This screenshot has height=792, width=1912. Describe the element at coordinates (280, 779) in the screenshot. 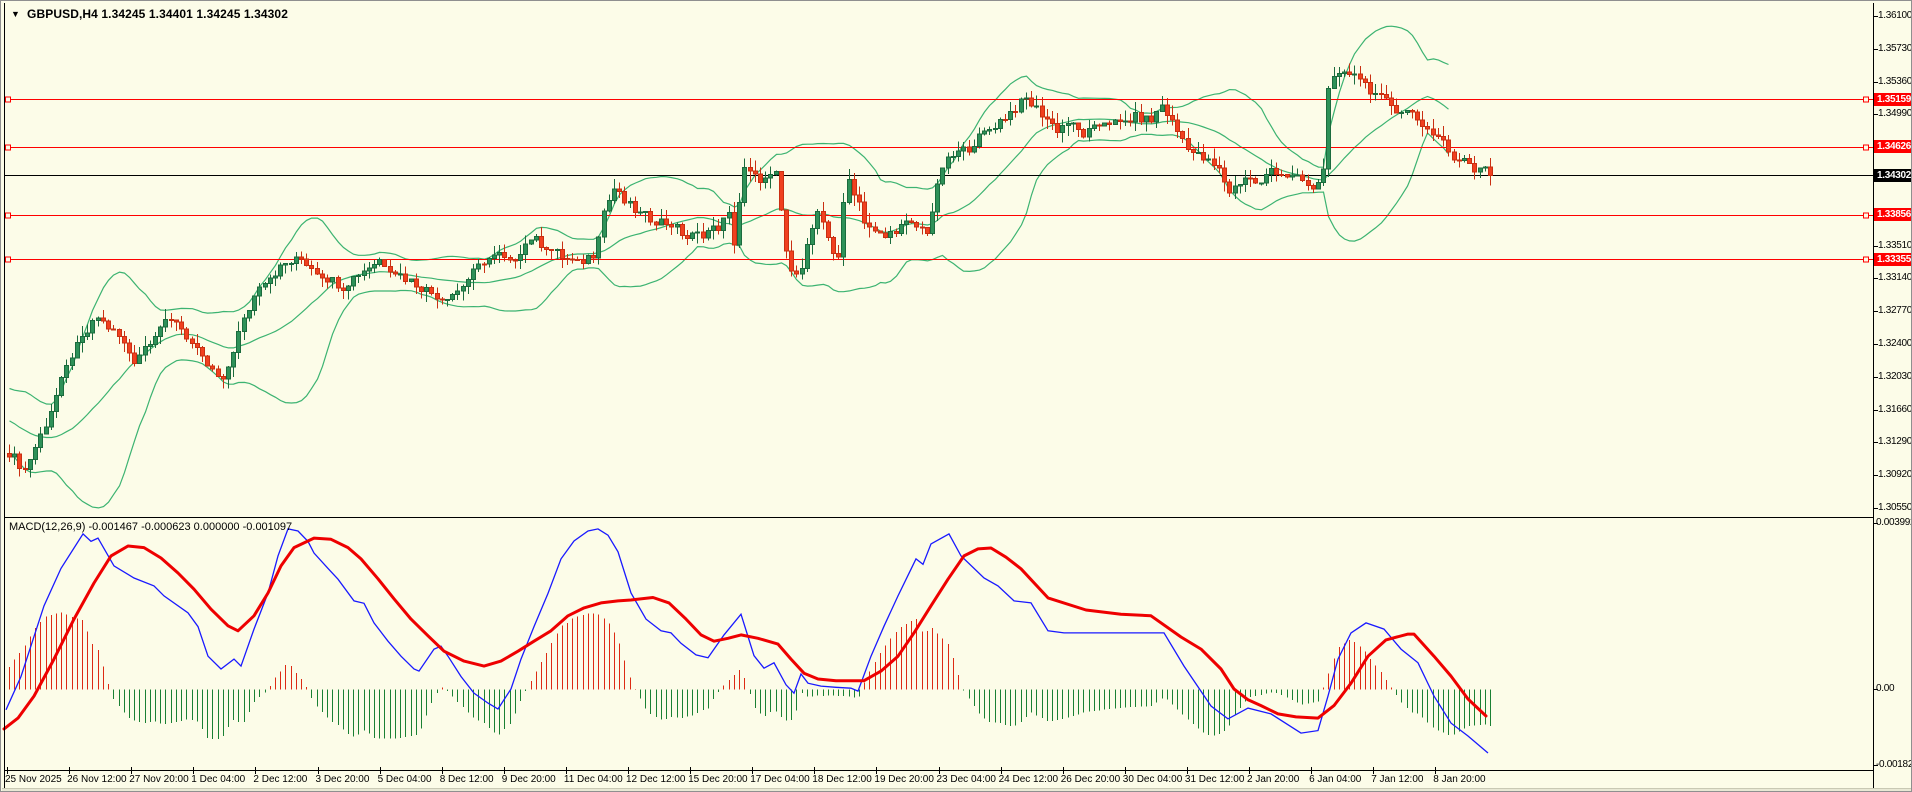

I see `time-label: 2 Dec 12:00` at that location.